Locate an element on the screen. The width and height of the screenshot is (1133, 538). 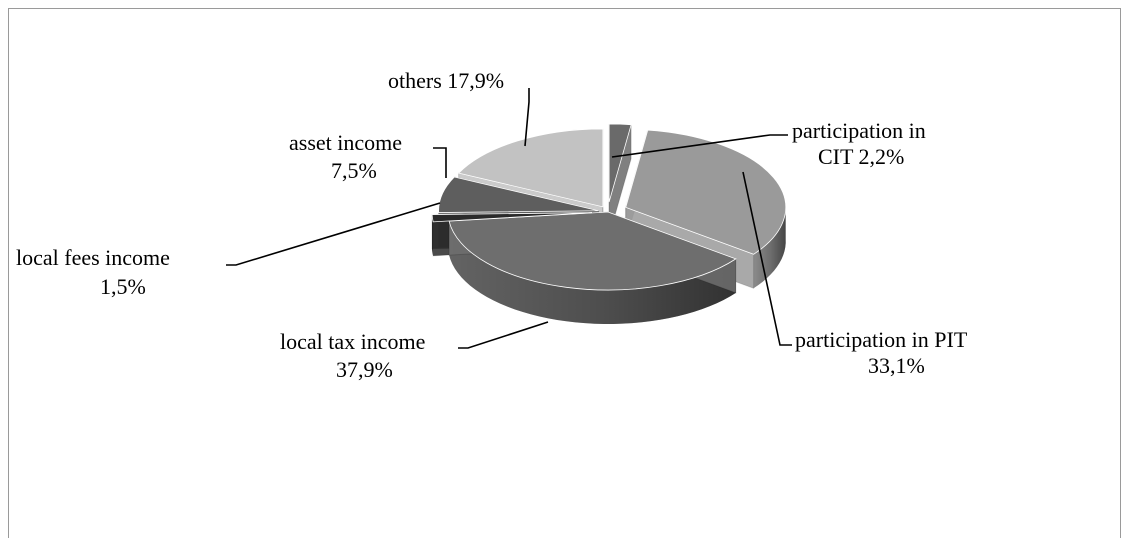
slice-local-tax-income is located at coordinates (592, 251).